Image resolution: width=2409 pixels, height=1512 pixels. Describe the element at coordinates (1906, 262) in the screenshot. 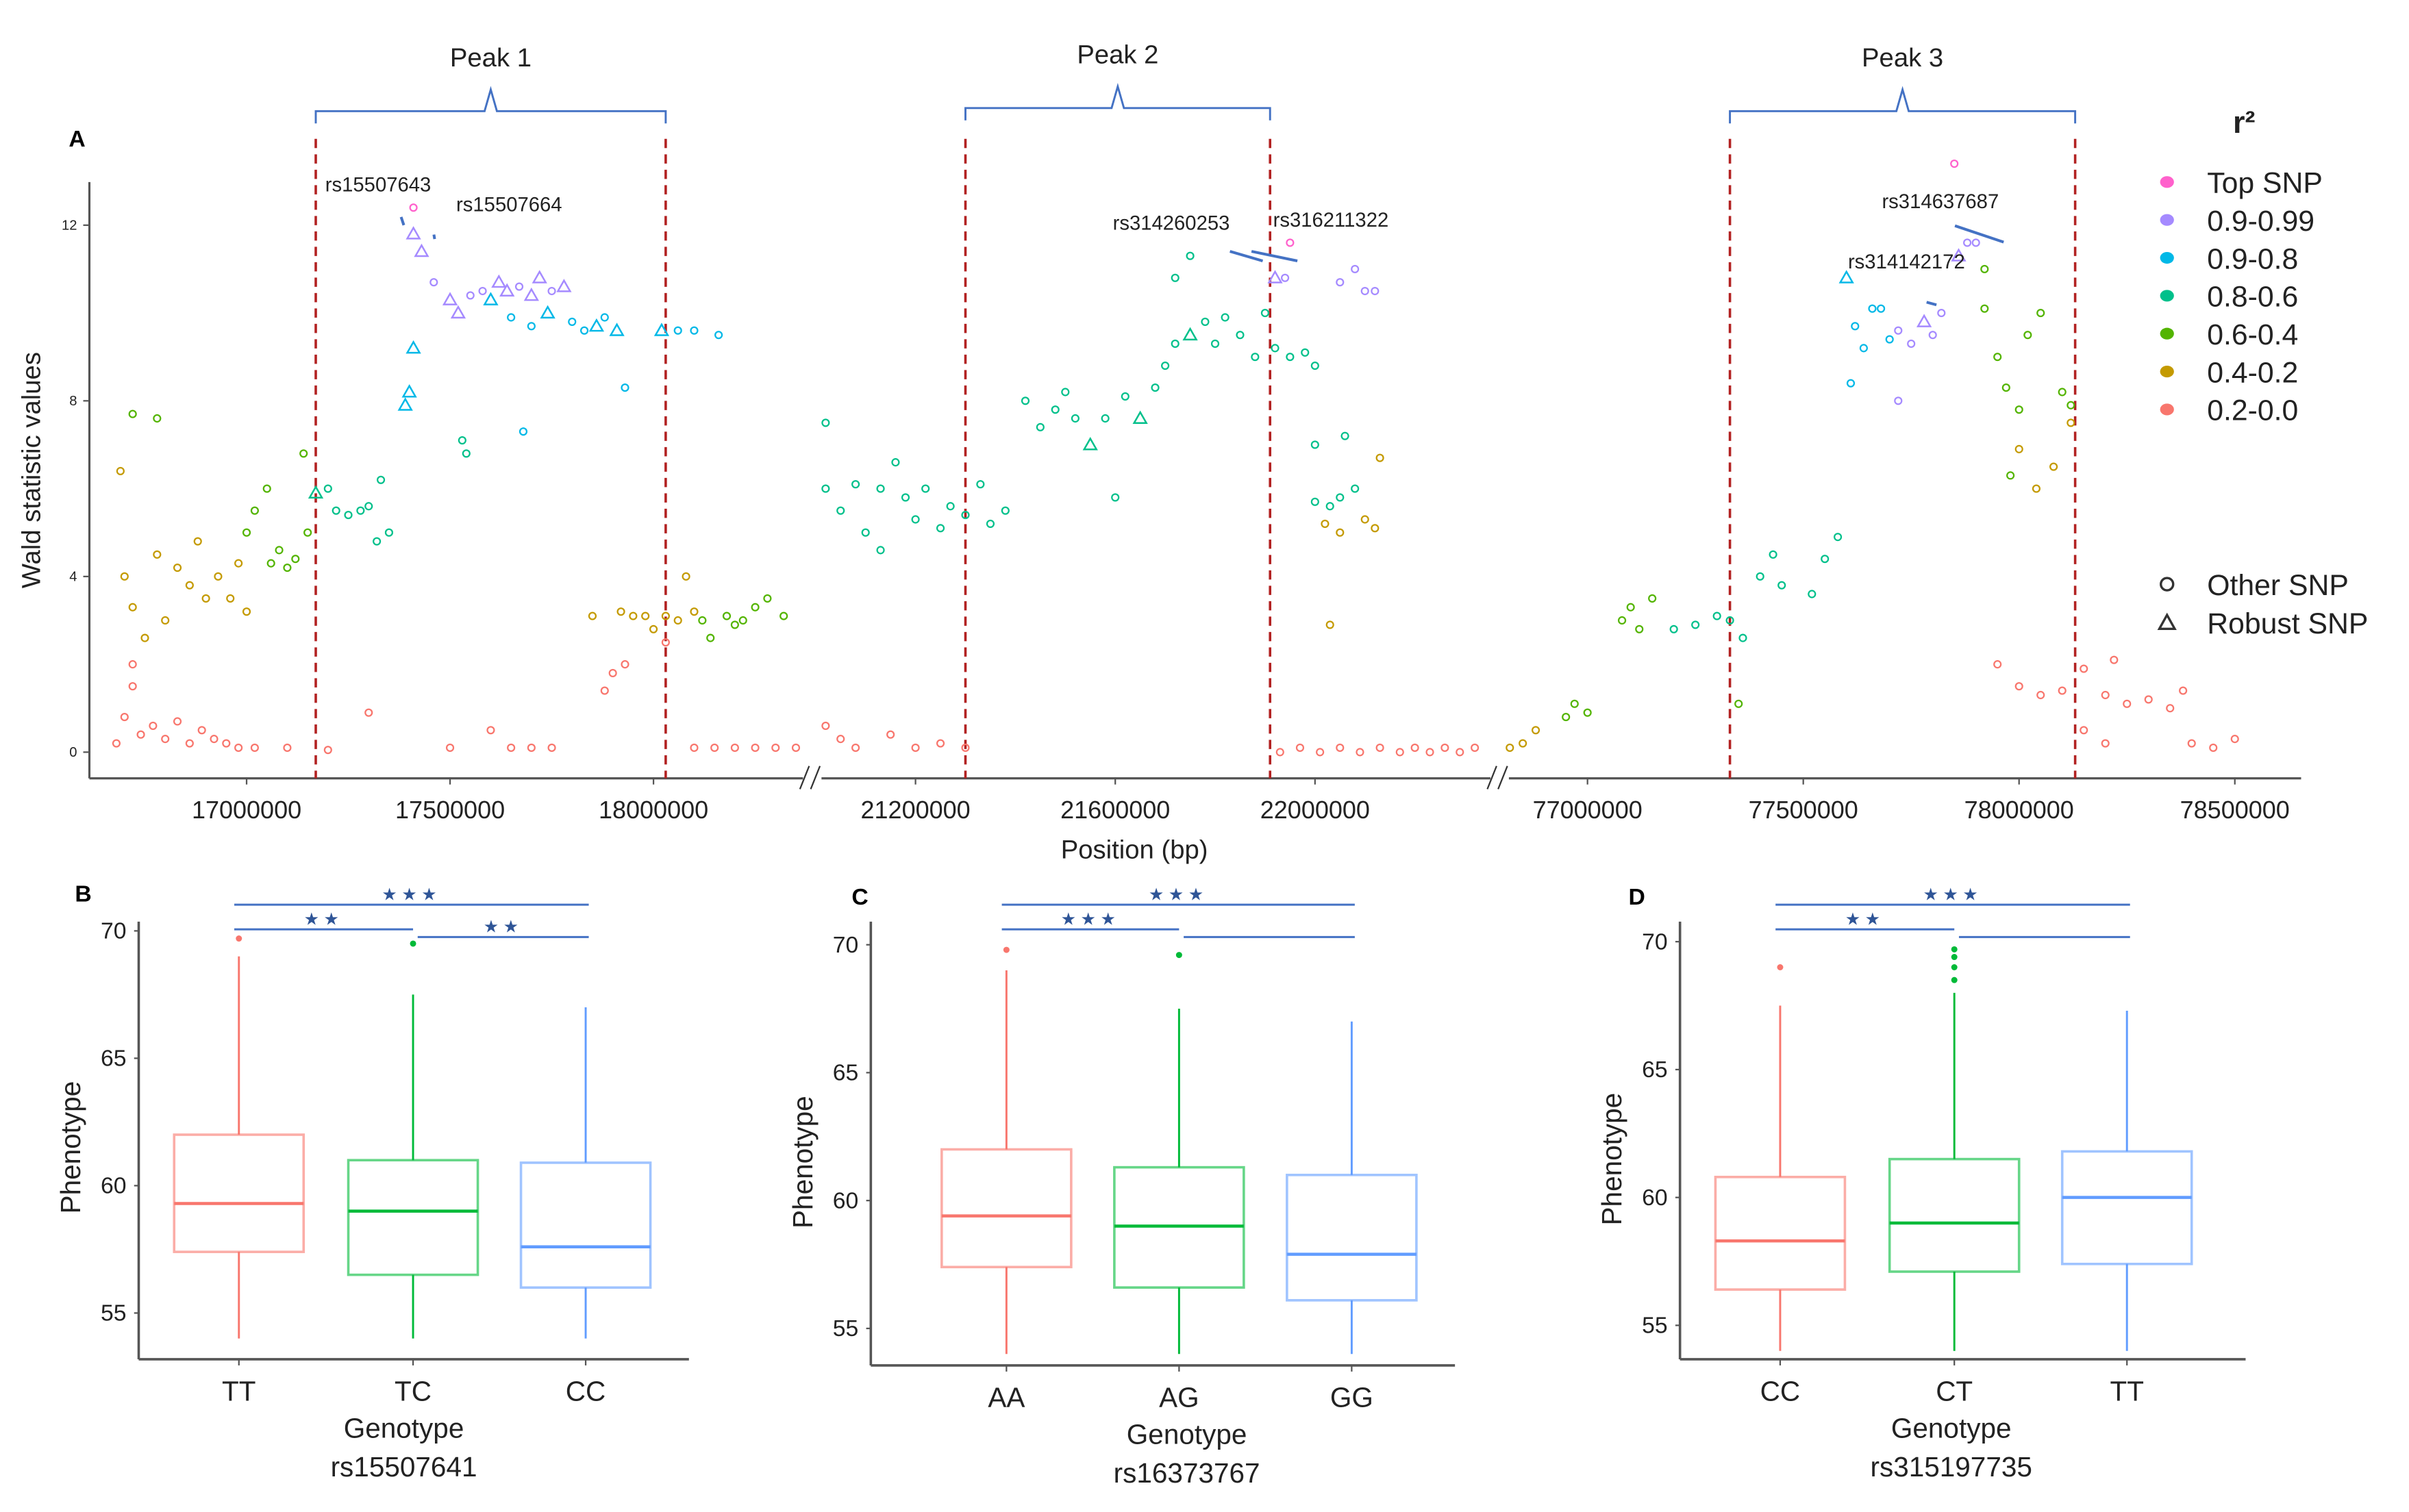

I see `snp-annotation-label: rs314142172` at that location.